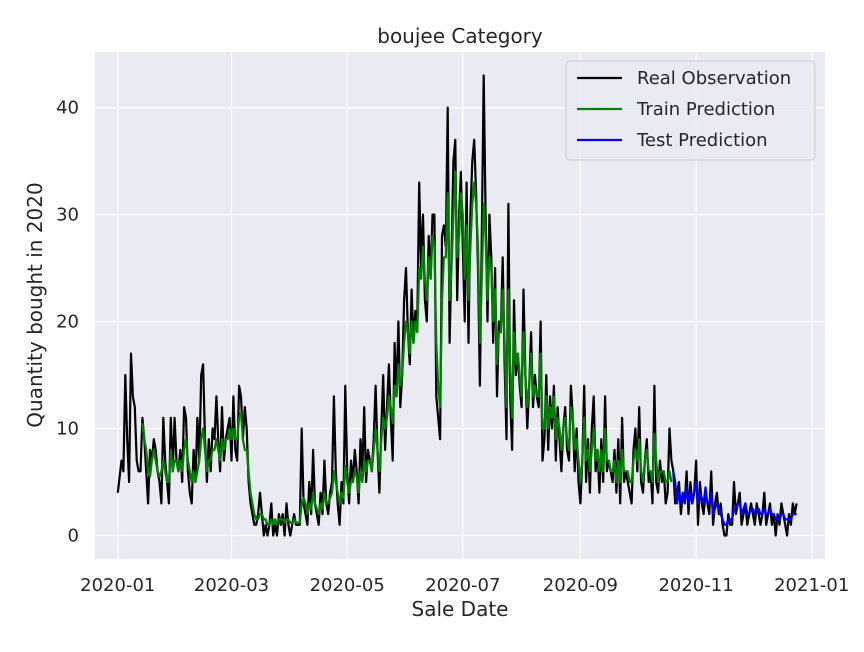 Image resolution: width=864 pixels, height=652 pixels. I want to click on y-tick-label: 10, so click(67, 429).